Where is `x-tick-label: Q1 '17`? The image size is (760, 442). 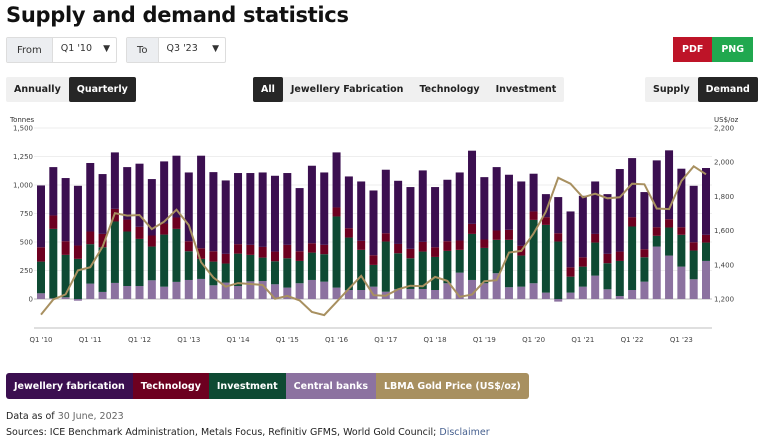 x-tick-label: Q1 '17 is located at coordinates (385, 340).